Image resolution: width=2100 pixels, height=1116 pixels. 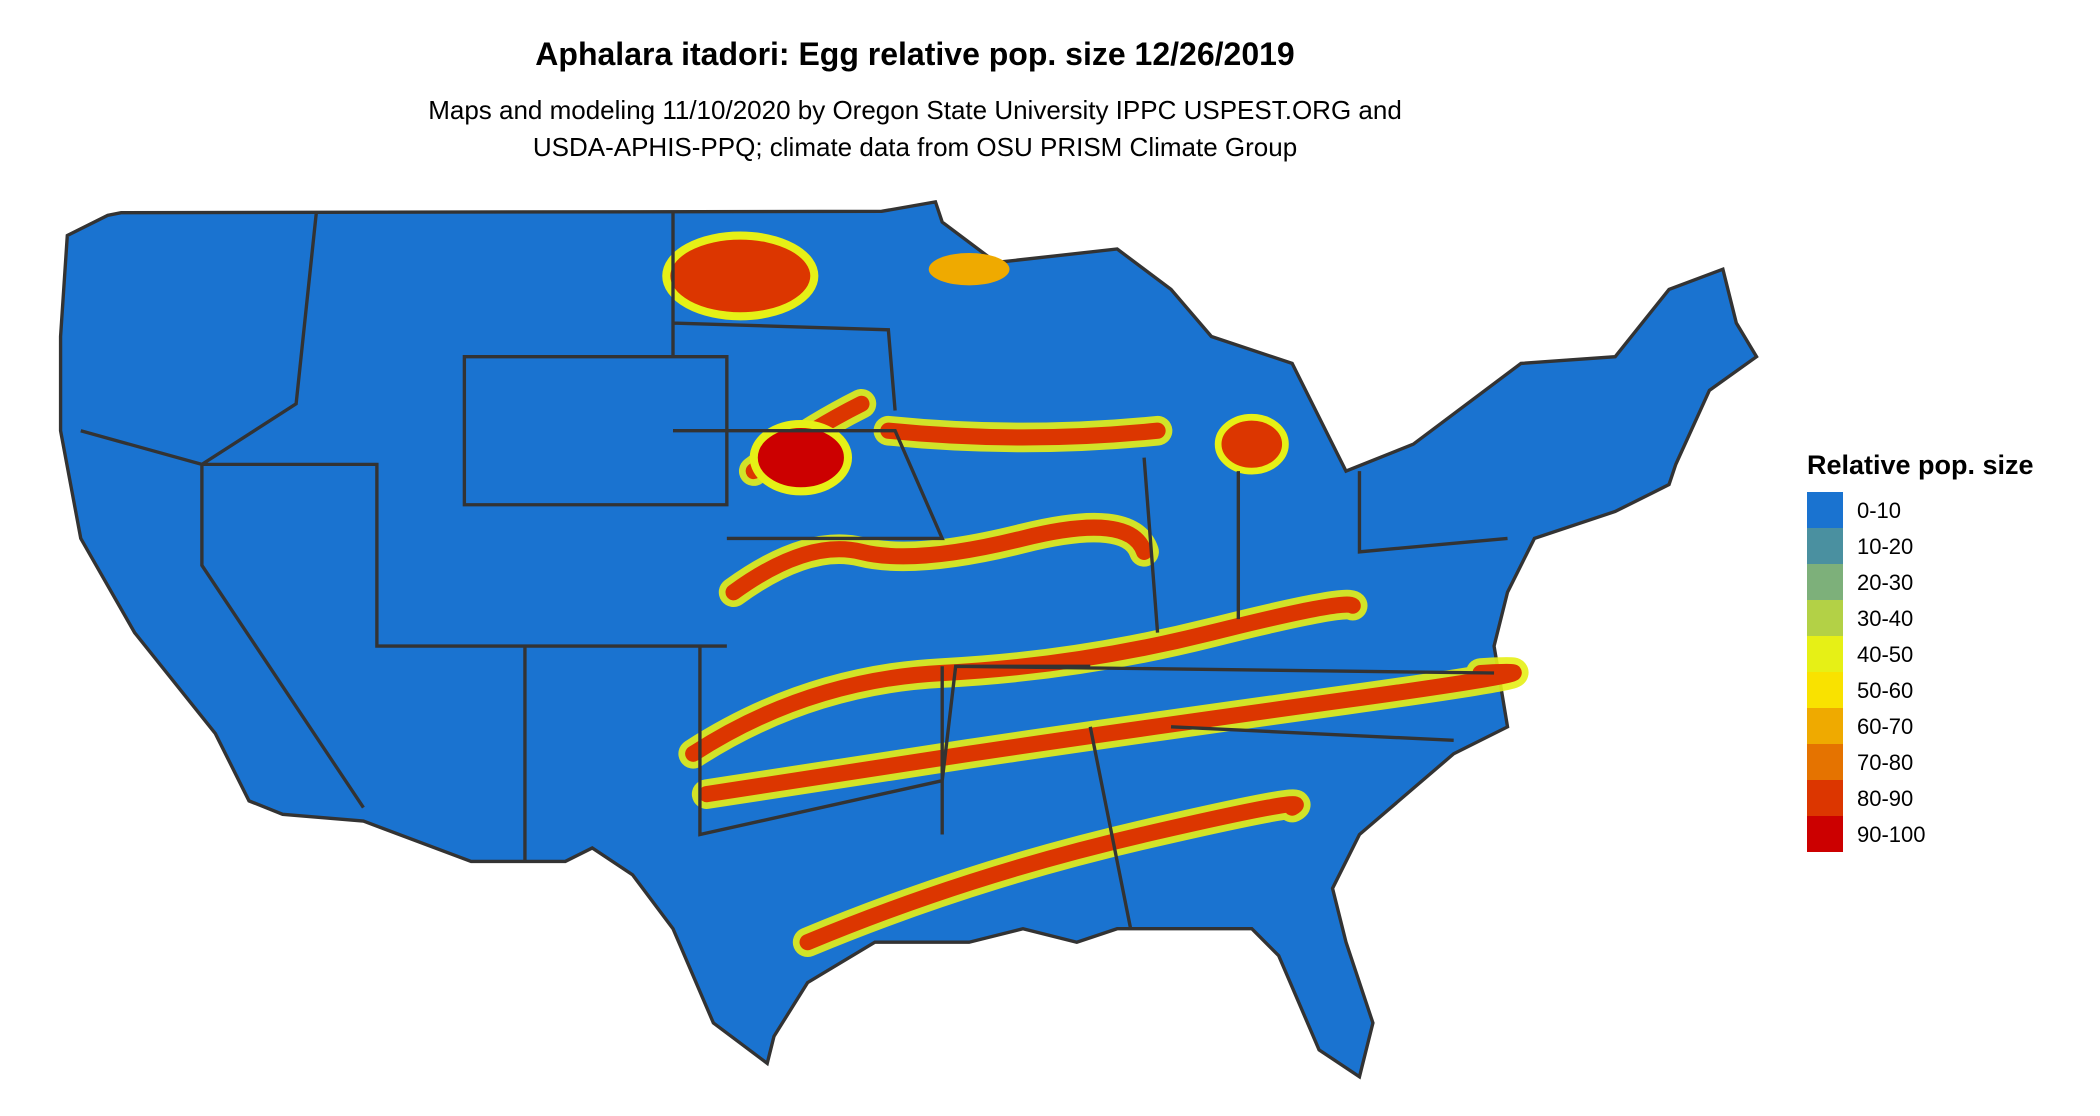 What do you see at coordinates (1932, 546) in the screenshot?
I see `legend-item: 10-20` at bounding box center [1932, 546].